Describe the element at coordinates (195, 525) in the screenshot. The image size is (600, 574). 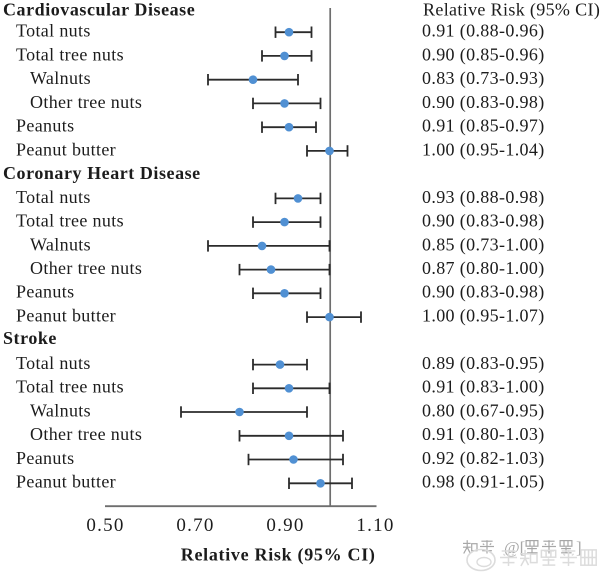
I see `svg-text: 0.70` at that location.